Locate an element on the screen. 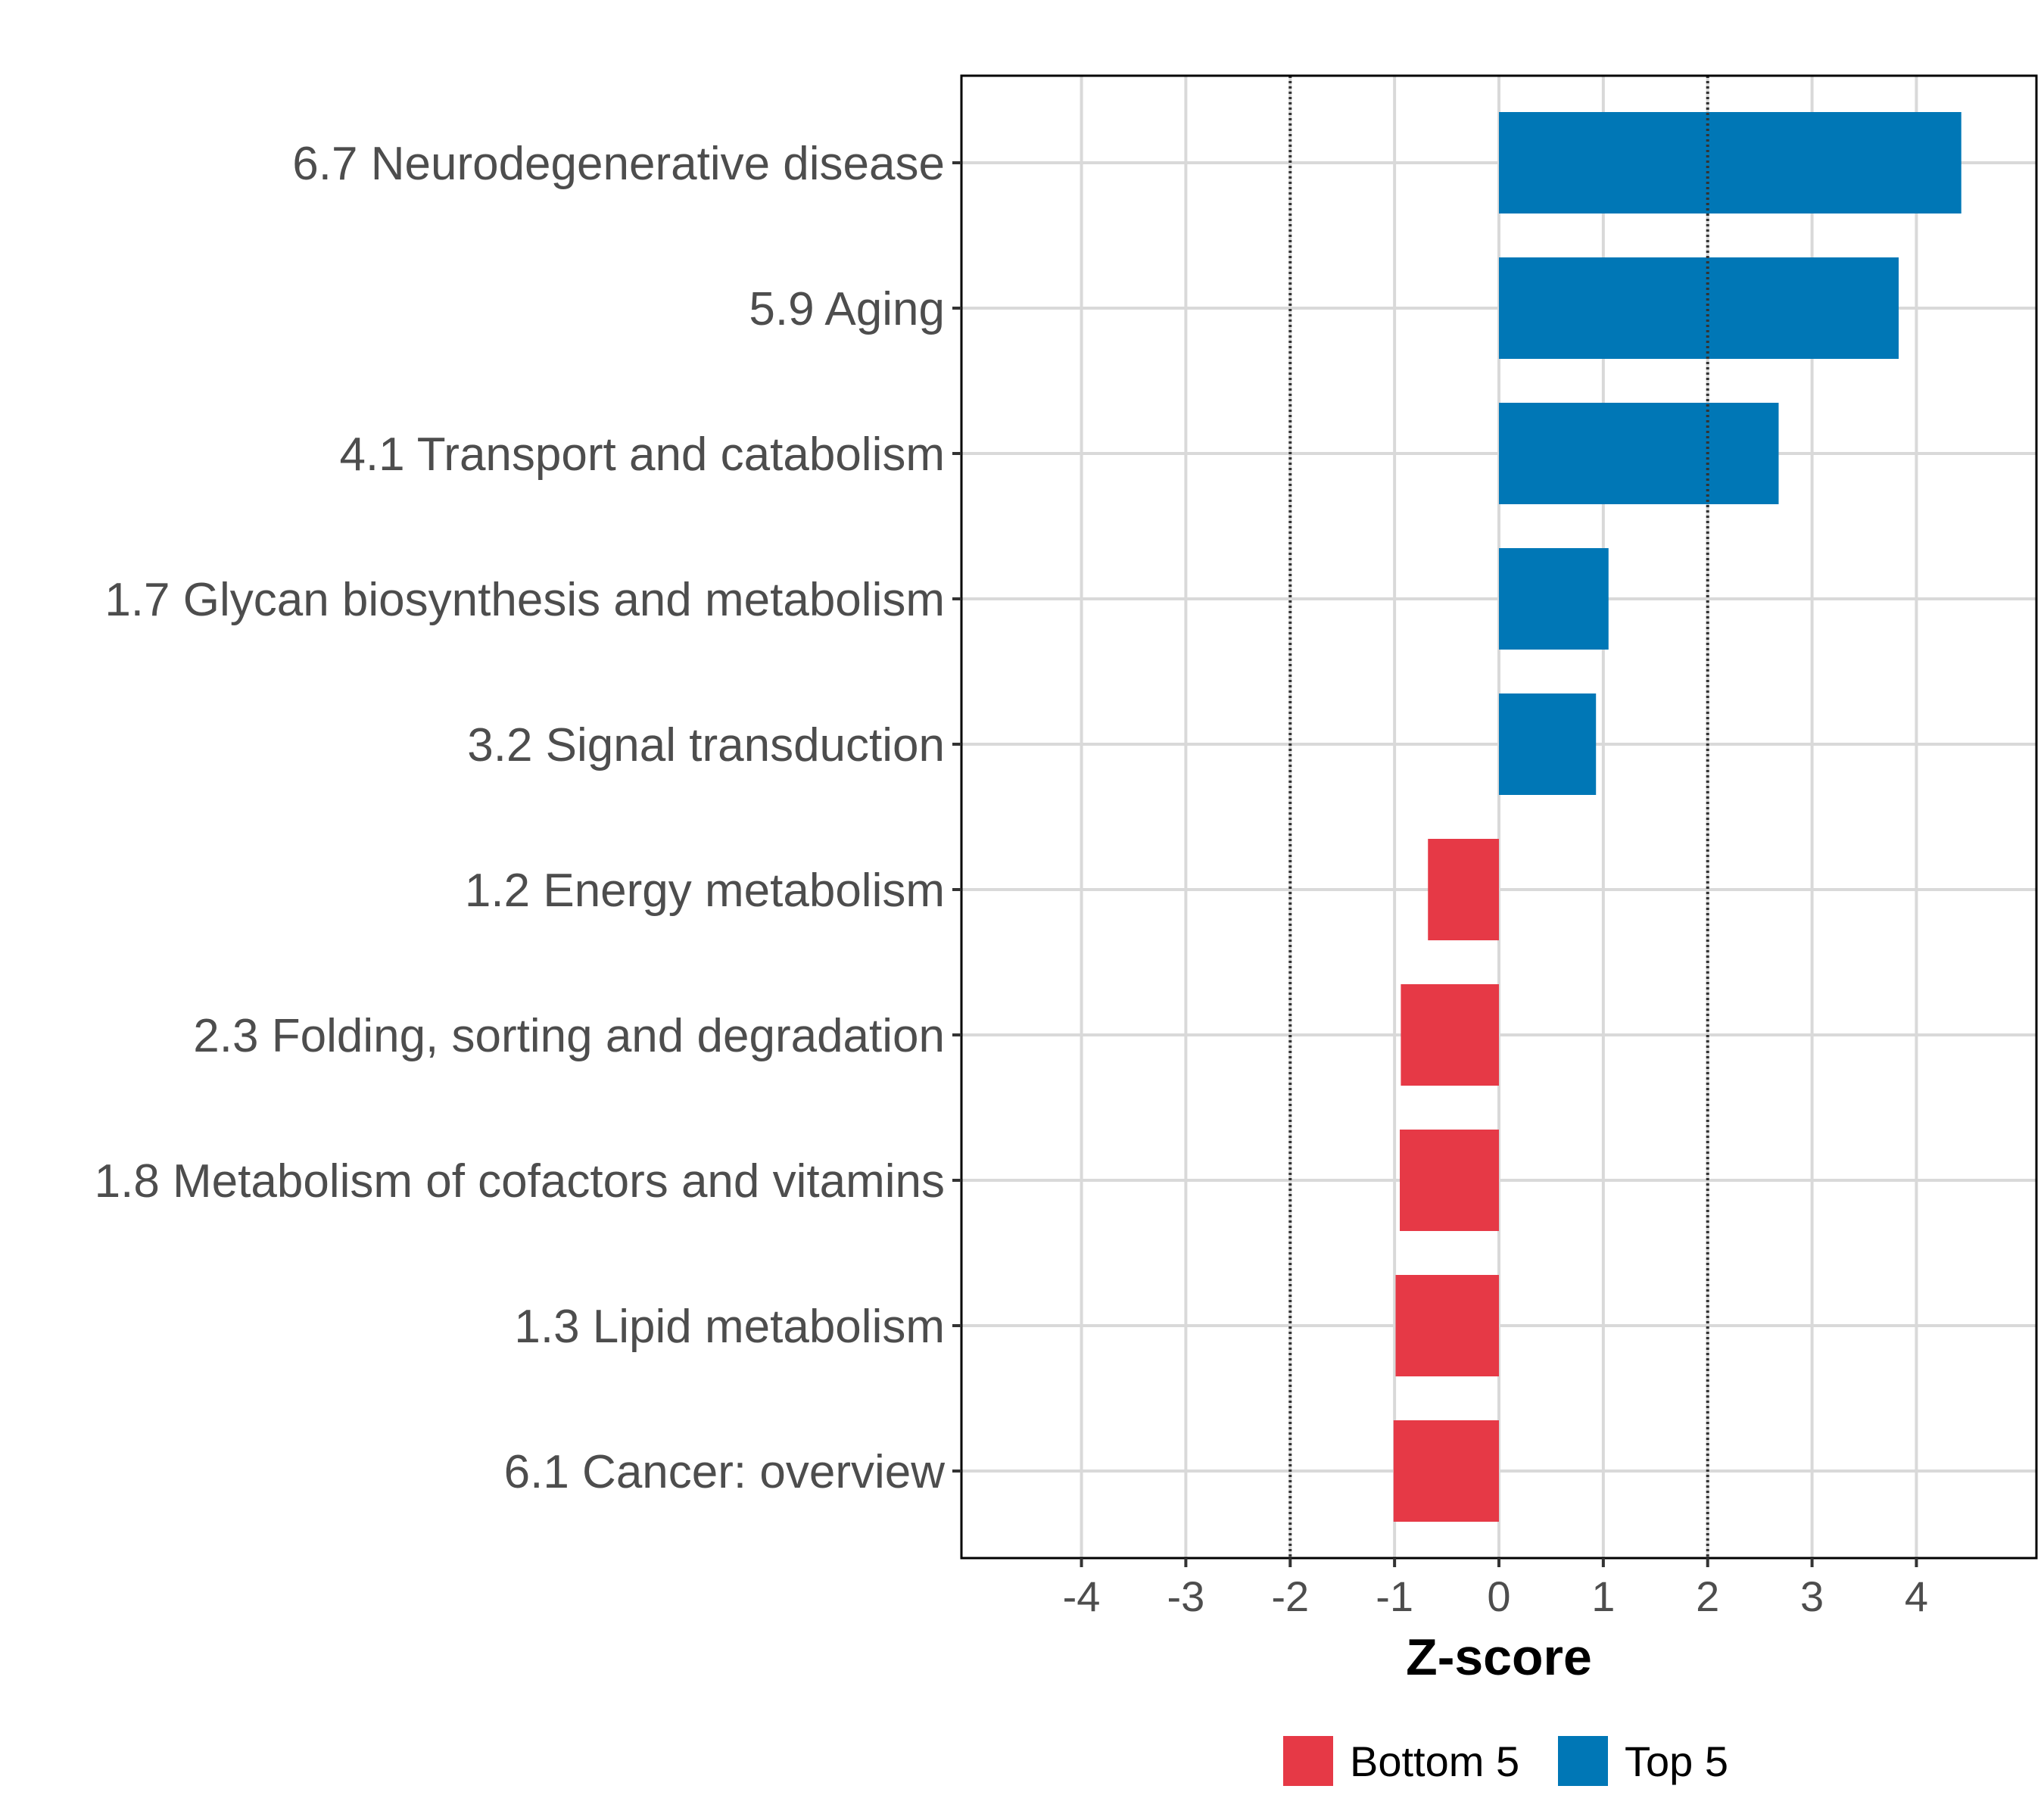 The width and height of the screenshot is (2044, 1817). x-tick-label: 4 is located at coordinates (1916, 1596).